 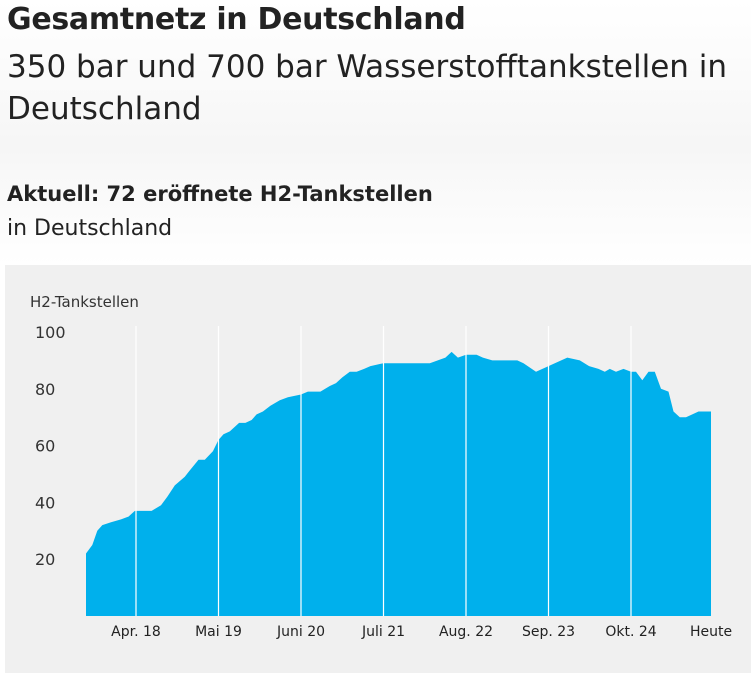 I want to click on page-title: Gesamtnetz in Deutschland, so click(x=236, y=19).